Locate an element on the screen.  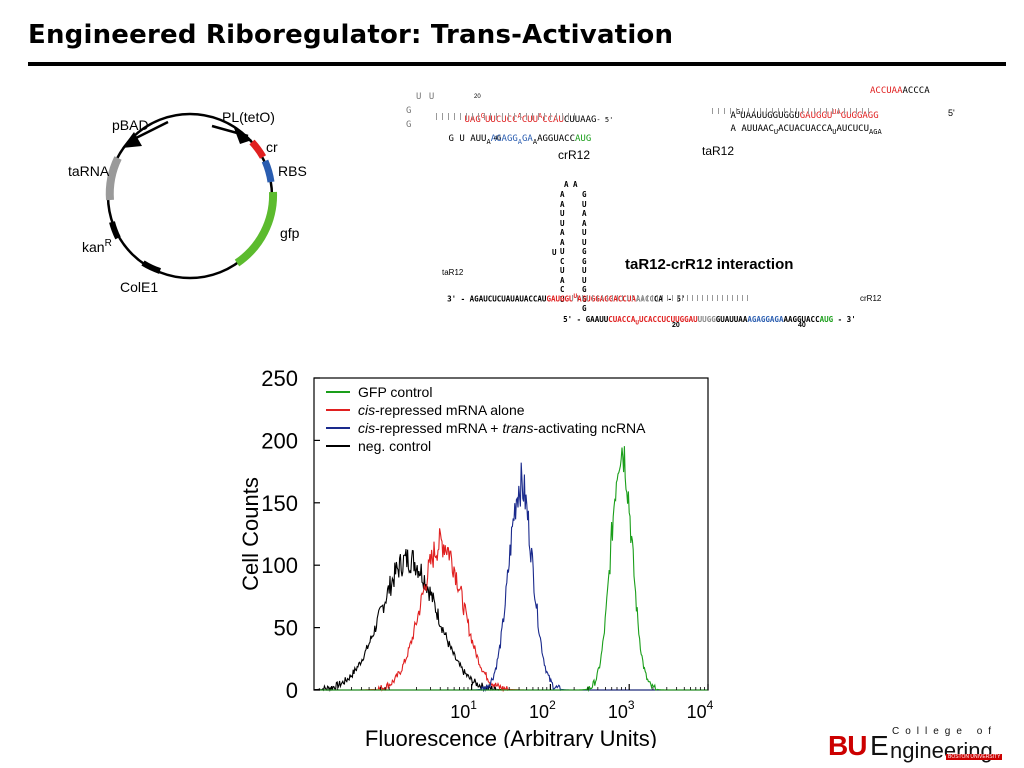
series-group is located at coordinates (511, 569).